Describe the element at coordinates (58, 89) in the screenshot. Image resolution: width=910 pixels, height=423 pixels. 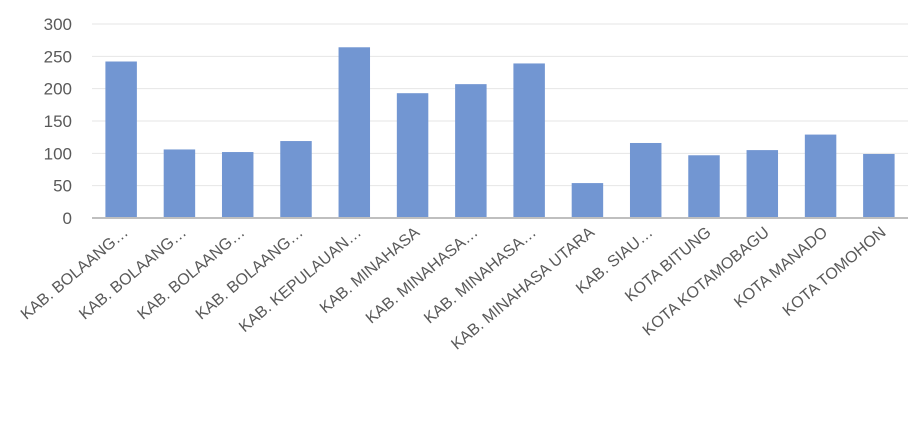
I see `y-tick-label: 200` at that location.